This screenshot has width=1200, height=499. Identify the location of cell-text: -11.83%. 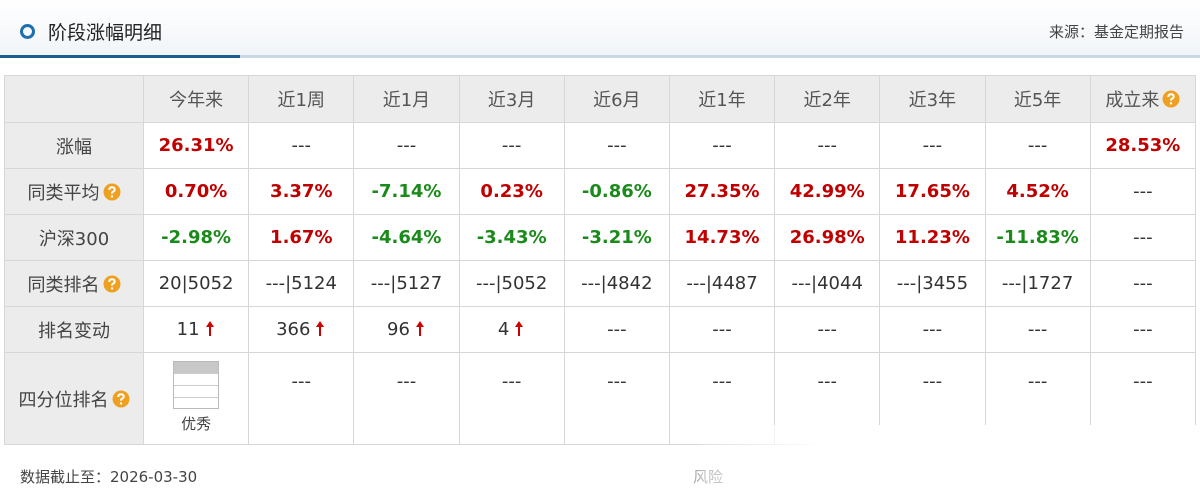
(1037, 237).